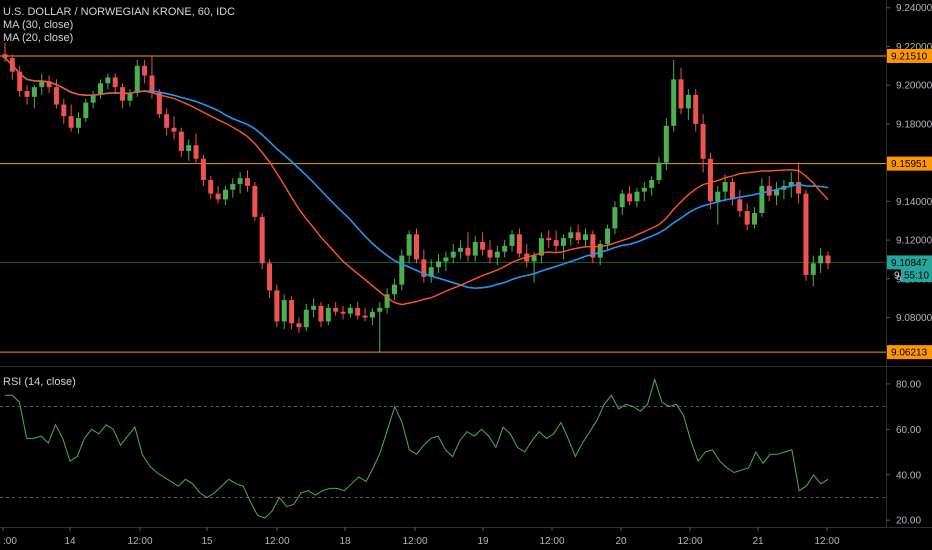 This screenshot has height=550, width=932. I want to click on countdown-label: 55:10, so click(916, 275).